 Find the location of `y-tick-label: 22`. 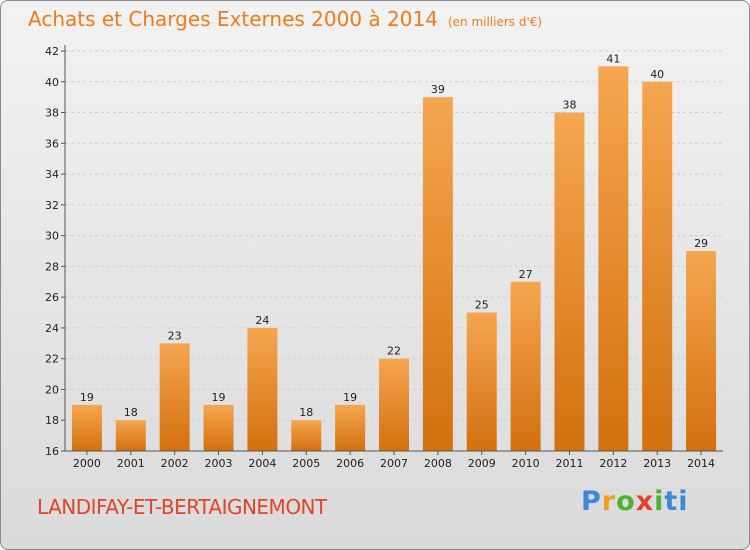

y-tick-label: 22 is located at coordinates (52, 359).